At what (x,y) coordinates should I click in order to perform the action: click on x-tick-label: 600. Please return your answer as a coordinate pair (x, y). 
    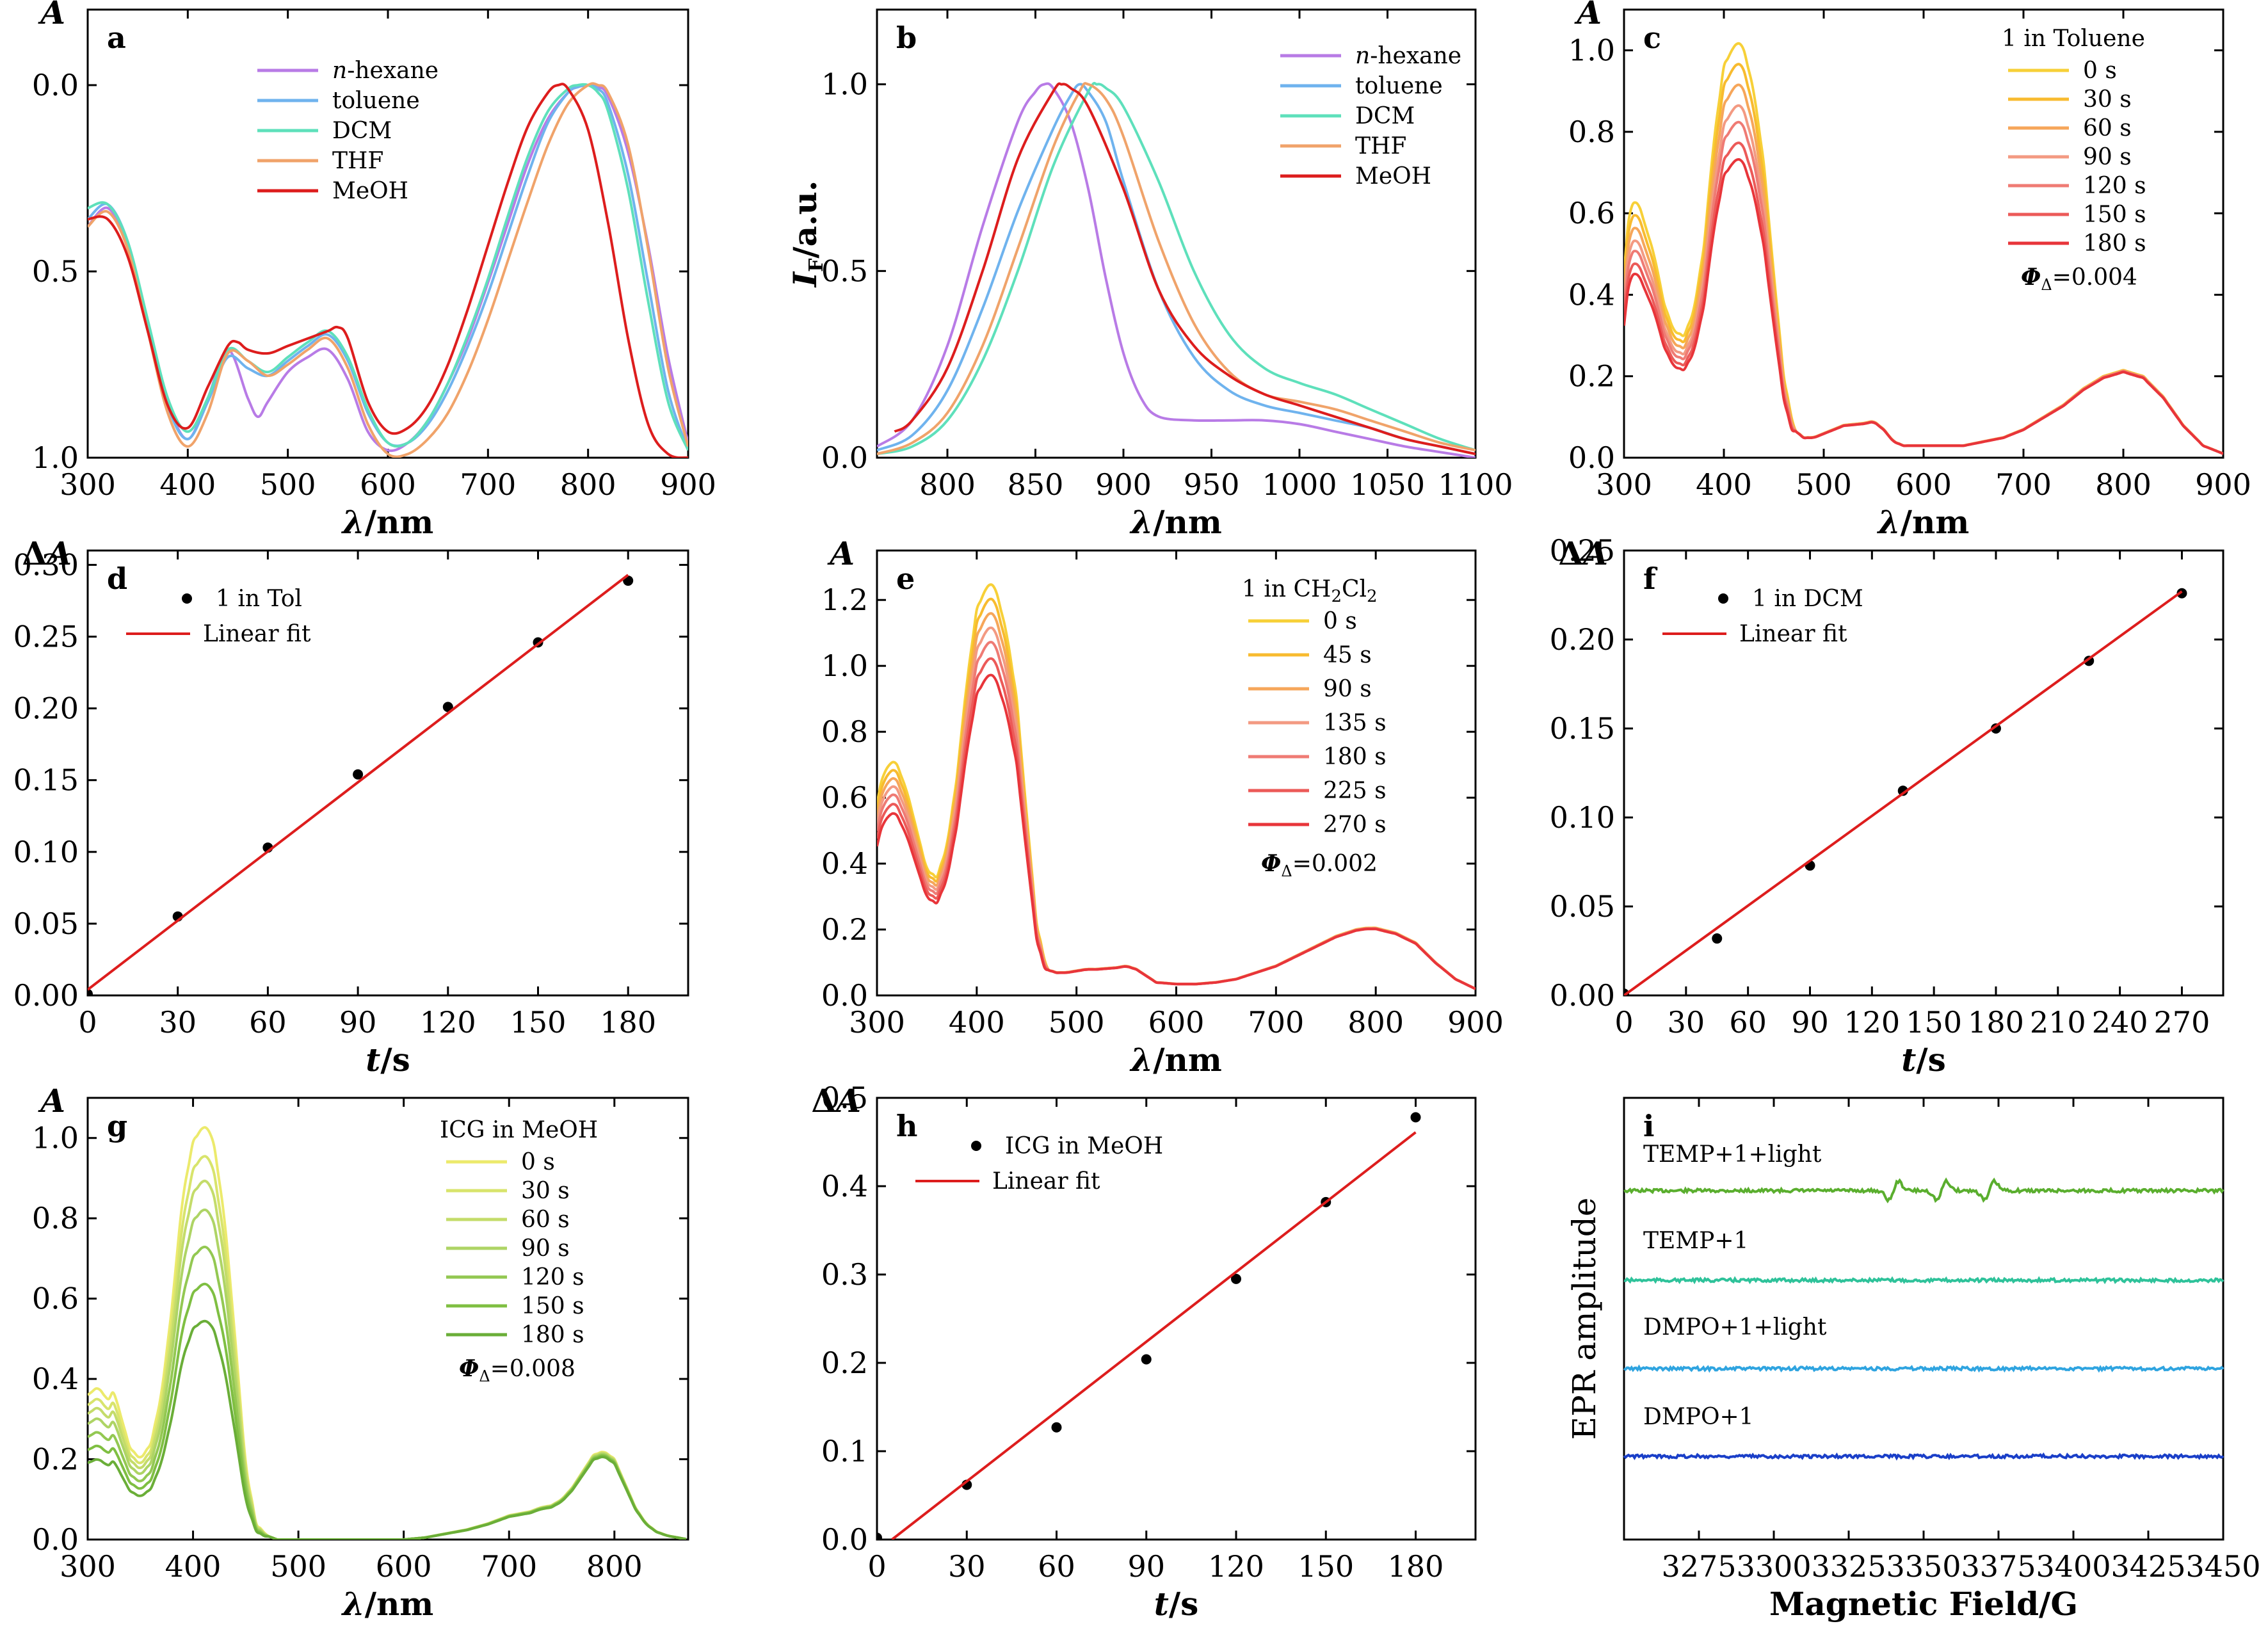
    Looking at the image, I should click on (388, 485).